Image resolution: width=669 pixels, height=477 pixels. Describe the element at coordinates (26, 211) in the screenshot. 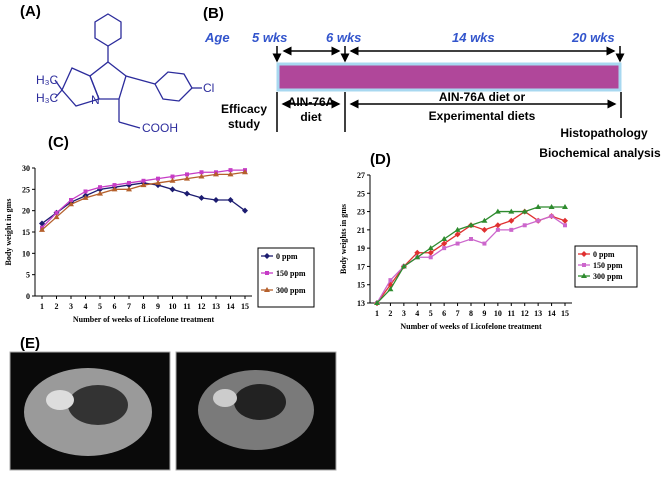

I see `y-tick-label: 20` at that location.